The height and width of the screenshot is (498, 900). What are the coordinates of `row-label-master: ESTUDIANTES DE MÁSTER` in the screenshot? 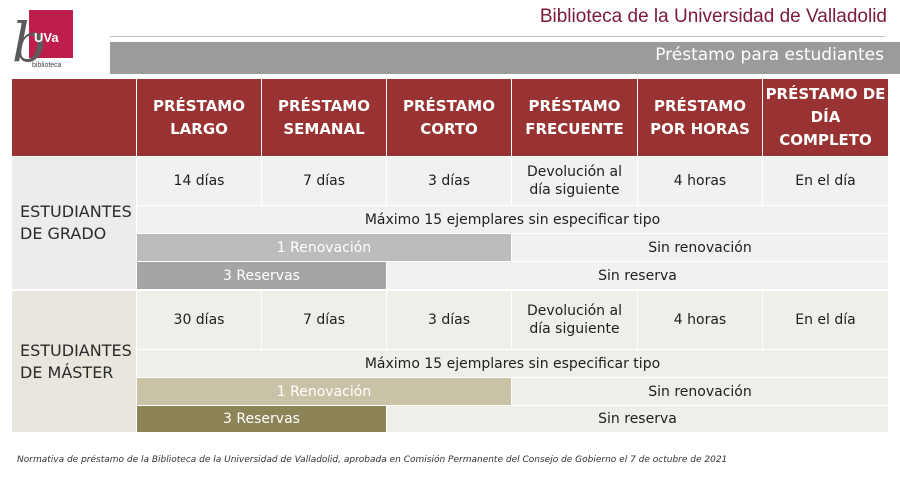 It's located at (74, 361).